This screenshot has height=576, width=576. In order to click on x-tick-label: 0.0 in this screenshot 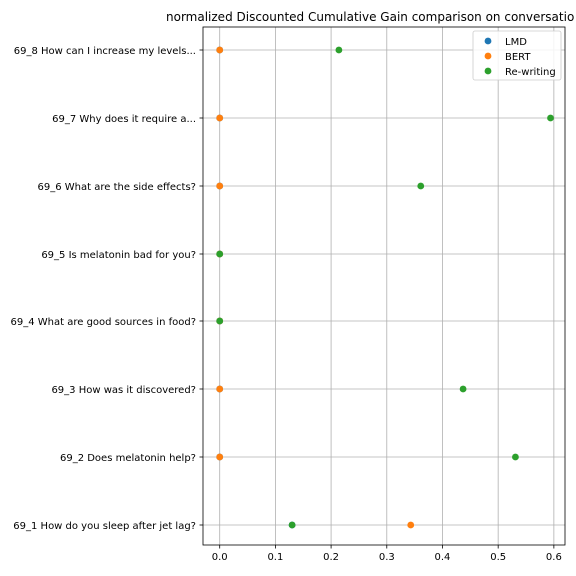, I will do `click(220, 557)`.